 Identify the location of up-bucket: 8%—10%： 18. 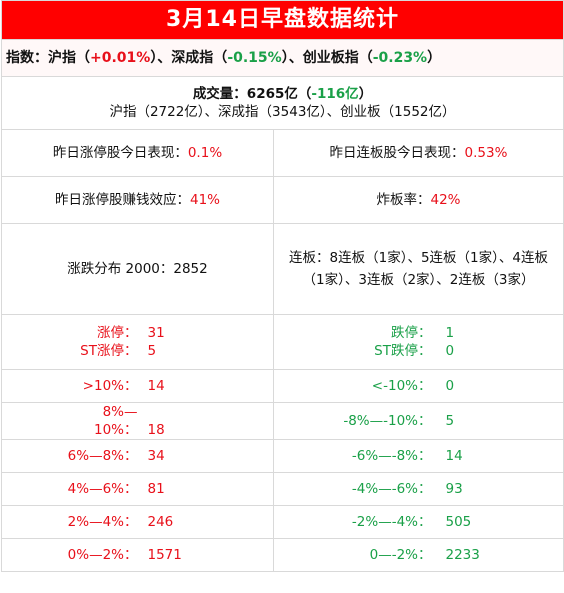
(137, 421).